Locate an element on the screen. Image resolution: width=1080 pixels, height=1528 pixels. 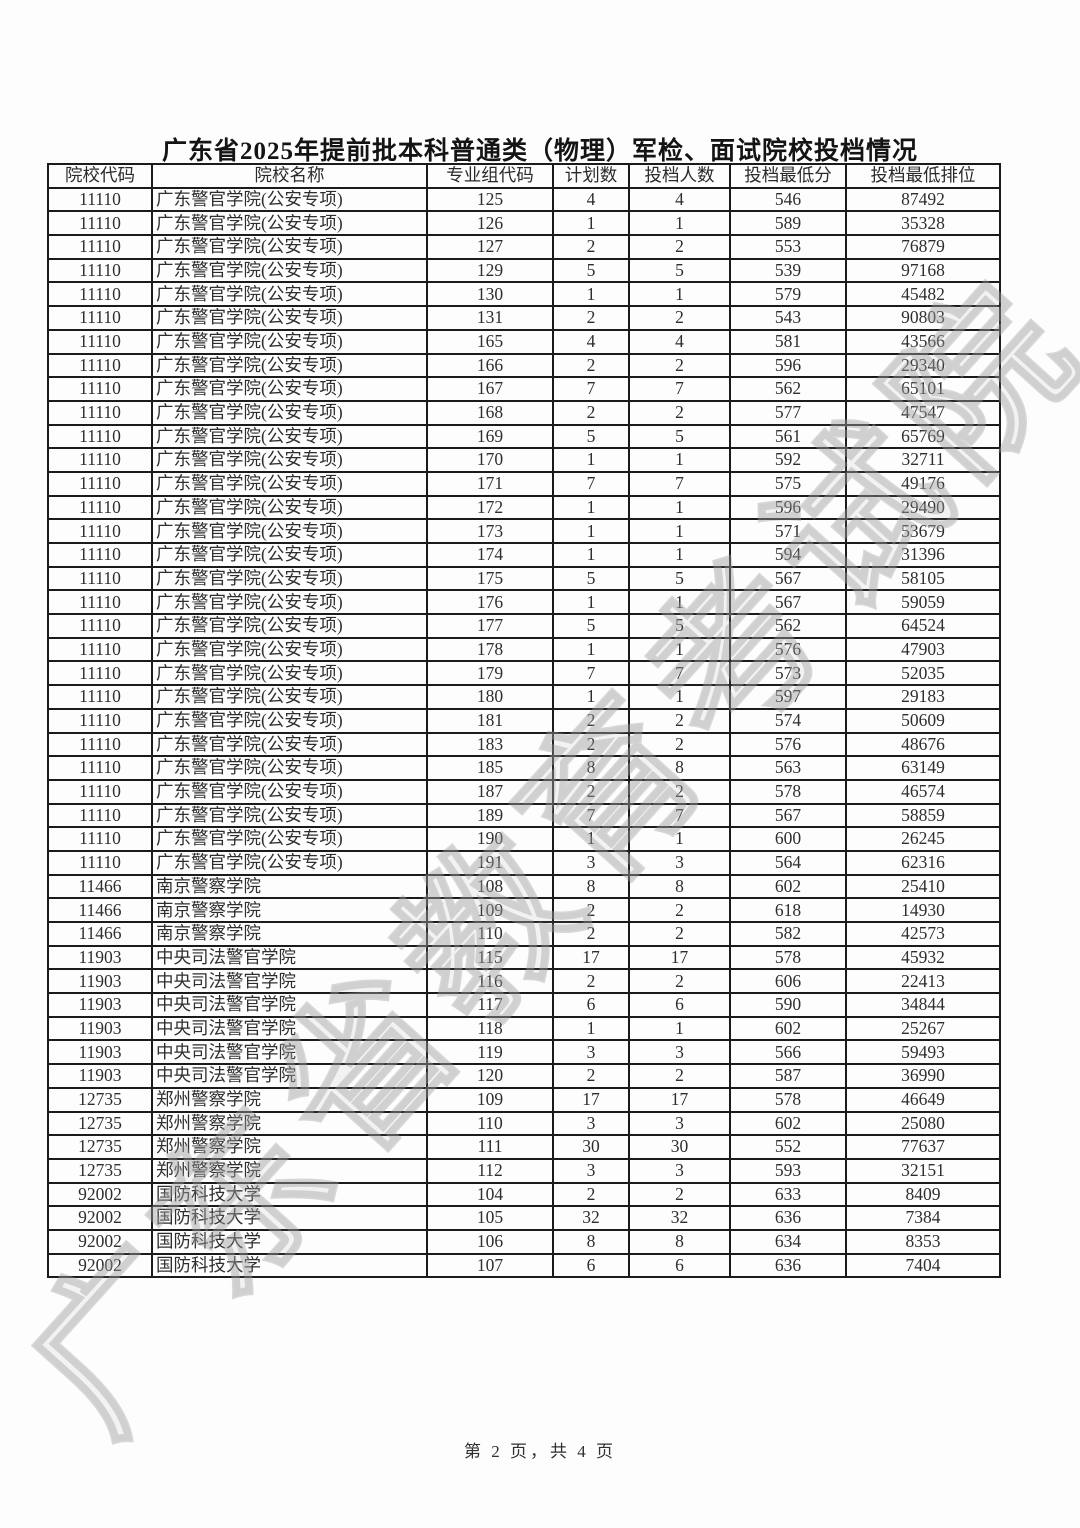
table-row: 11110 广东警官学院(公安专项) 181 2 2 574 50609 is located at coordinates (524, 720).